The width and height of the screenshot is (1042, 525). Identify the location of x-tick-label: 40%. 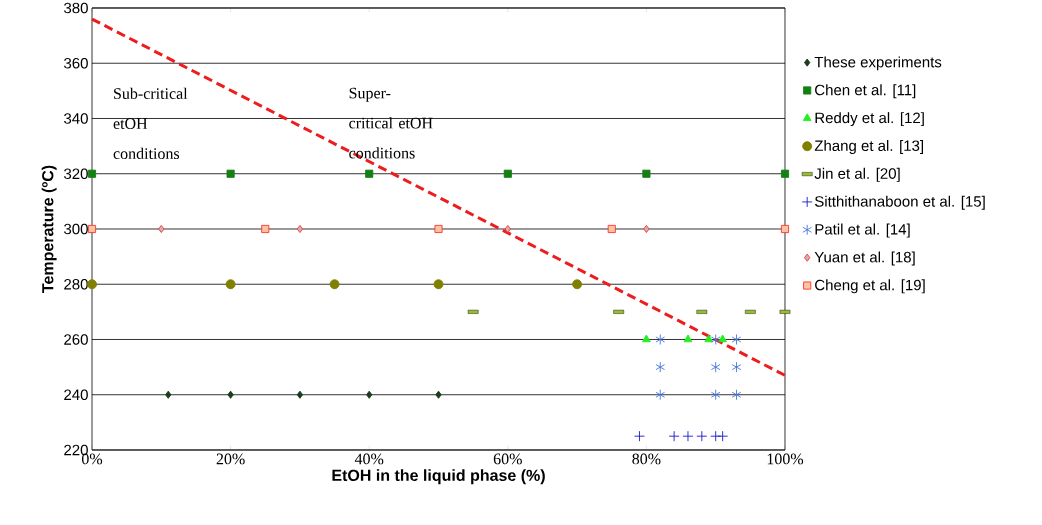
(369, 459).